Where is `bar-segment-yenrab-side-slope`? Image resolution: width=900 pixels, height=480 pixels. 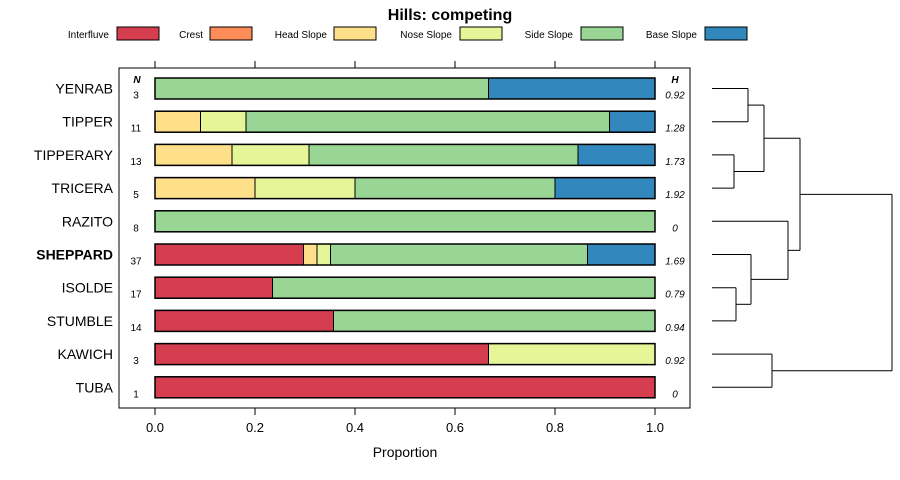
bar-segment-yenrab-side-slope is located at coordinates (321, 88).